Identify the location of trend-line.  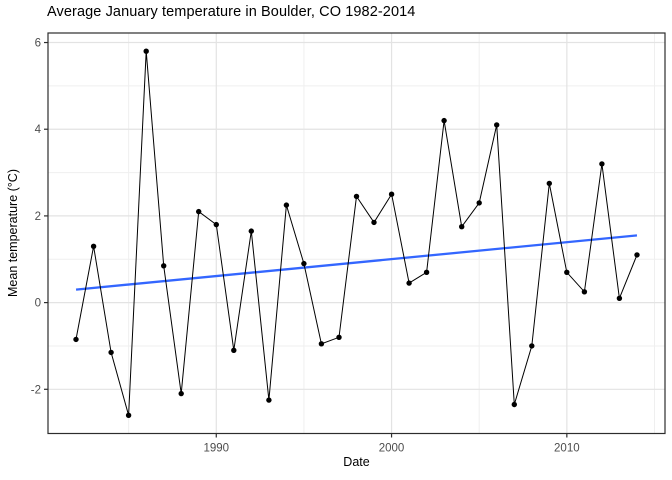
(356, 262).